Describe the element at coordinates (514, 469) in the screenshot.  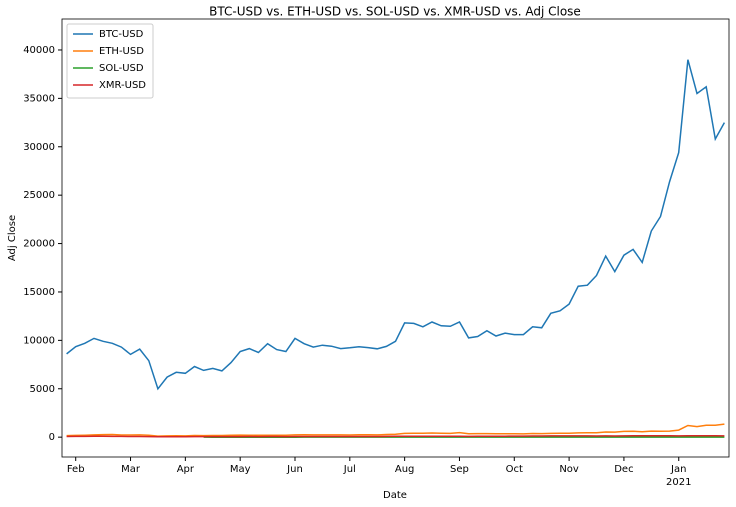
I see `x-tick-label: Oct` at that location.